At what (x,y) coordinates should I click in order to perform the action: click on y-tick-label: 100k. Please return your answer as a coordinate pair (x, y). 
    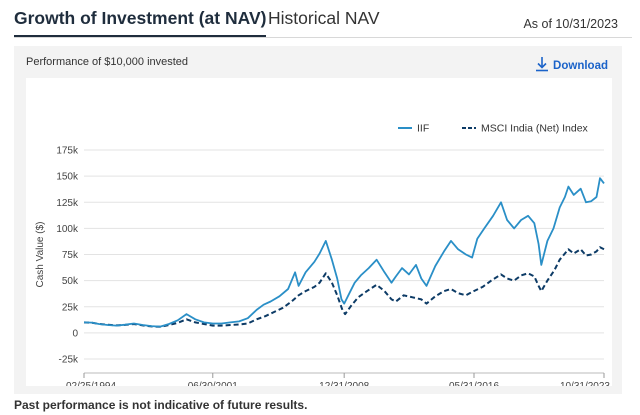
    Looking at the image, I should click on (67, 229).